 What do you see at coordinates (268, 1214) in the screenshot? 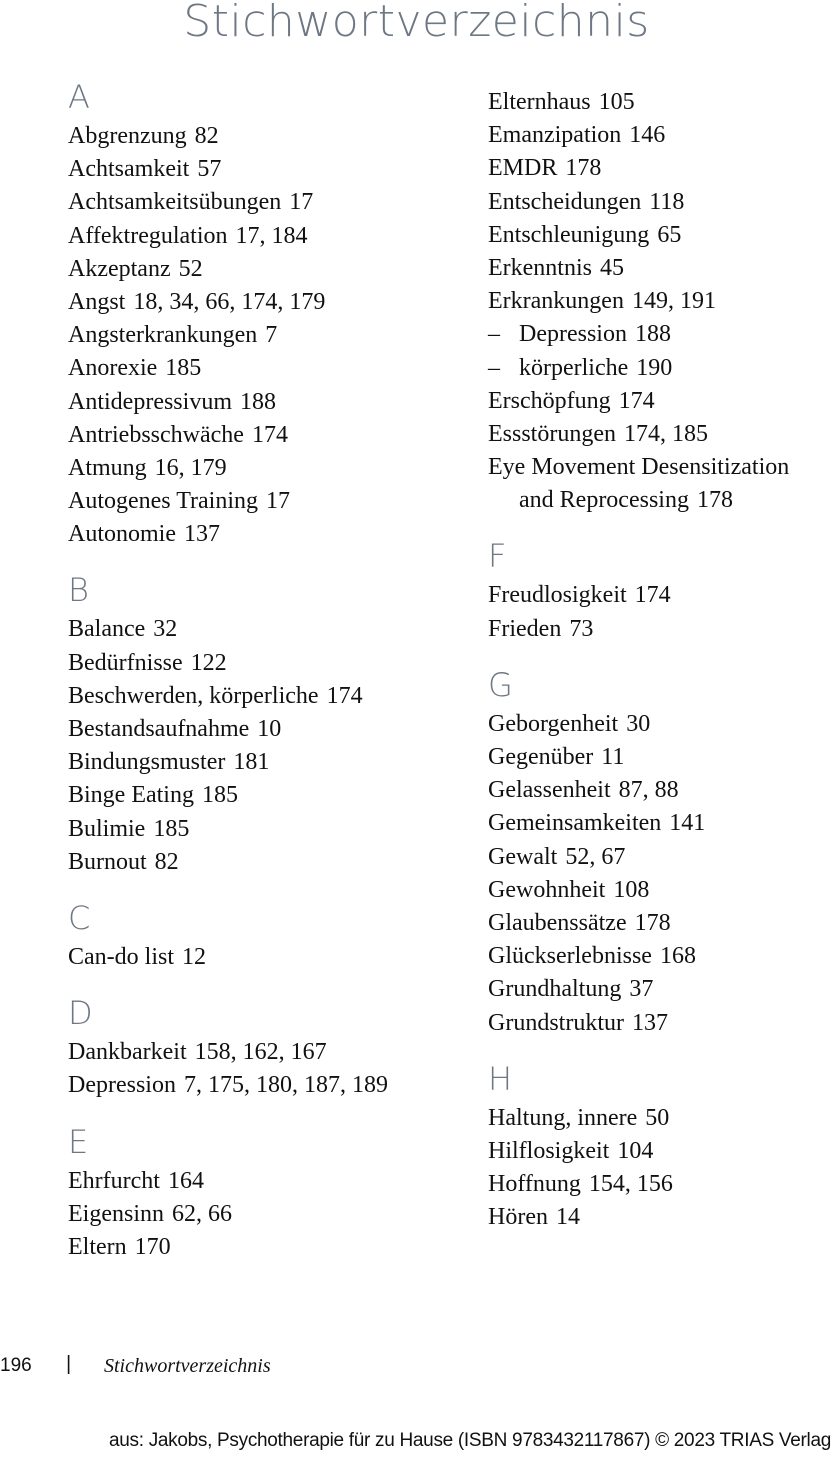
I see `index-entry: Eigensinn 62, 66` at bounding box center [268, 1214].